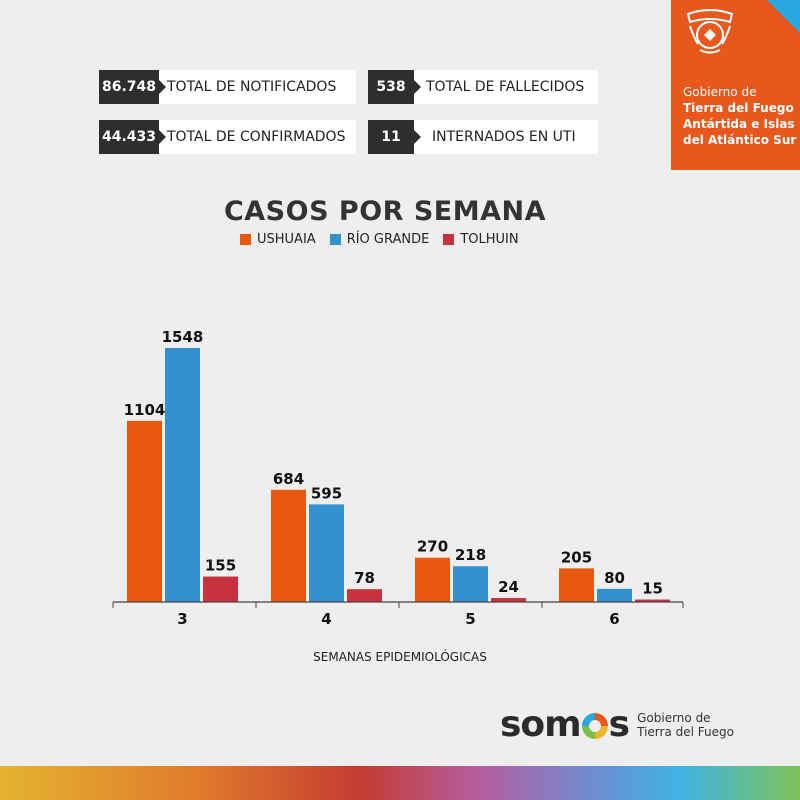  Describe the element at coordinates (400, 657) in the screenshot. I see `x-axis-title: SEMANAS EPIDEMIOLÓGICAS` at that location.